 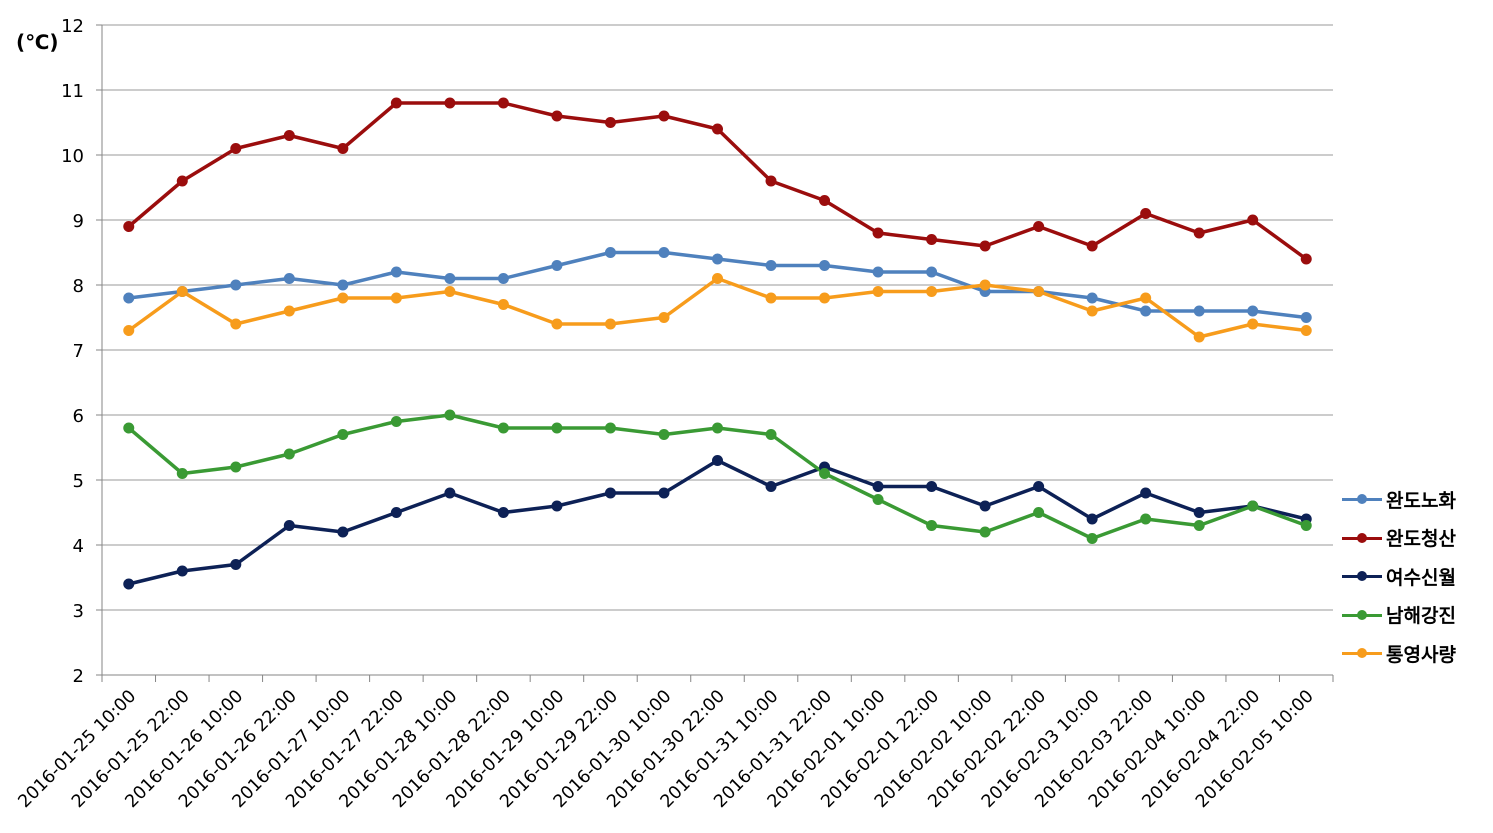 What do you see at coordinates (72, 91) in the screenshot?
I see `y-tick-label: 11` at bounding box center [72, 91].